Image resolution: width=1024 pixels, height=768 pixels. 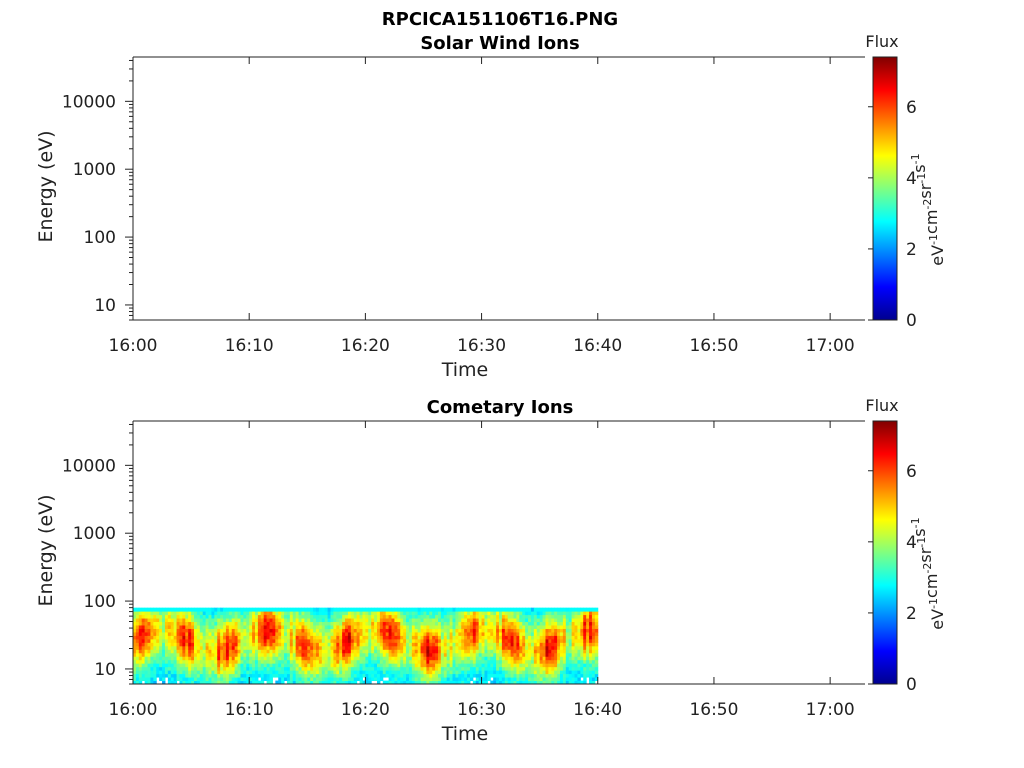 What do you see at coordinates (365, 710) in the screenshot?
I see `x-tick-label: 16:20` at bounding box center [365, 710].